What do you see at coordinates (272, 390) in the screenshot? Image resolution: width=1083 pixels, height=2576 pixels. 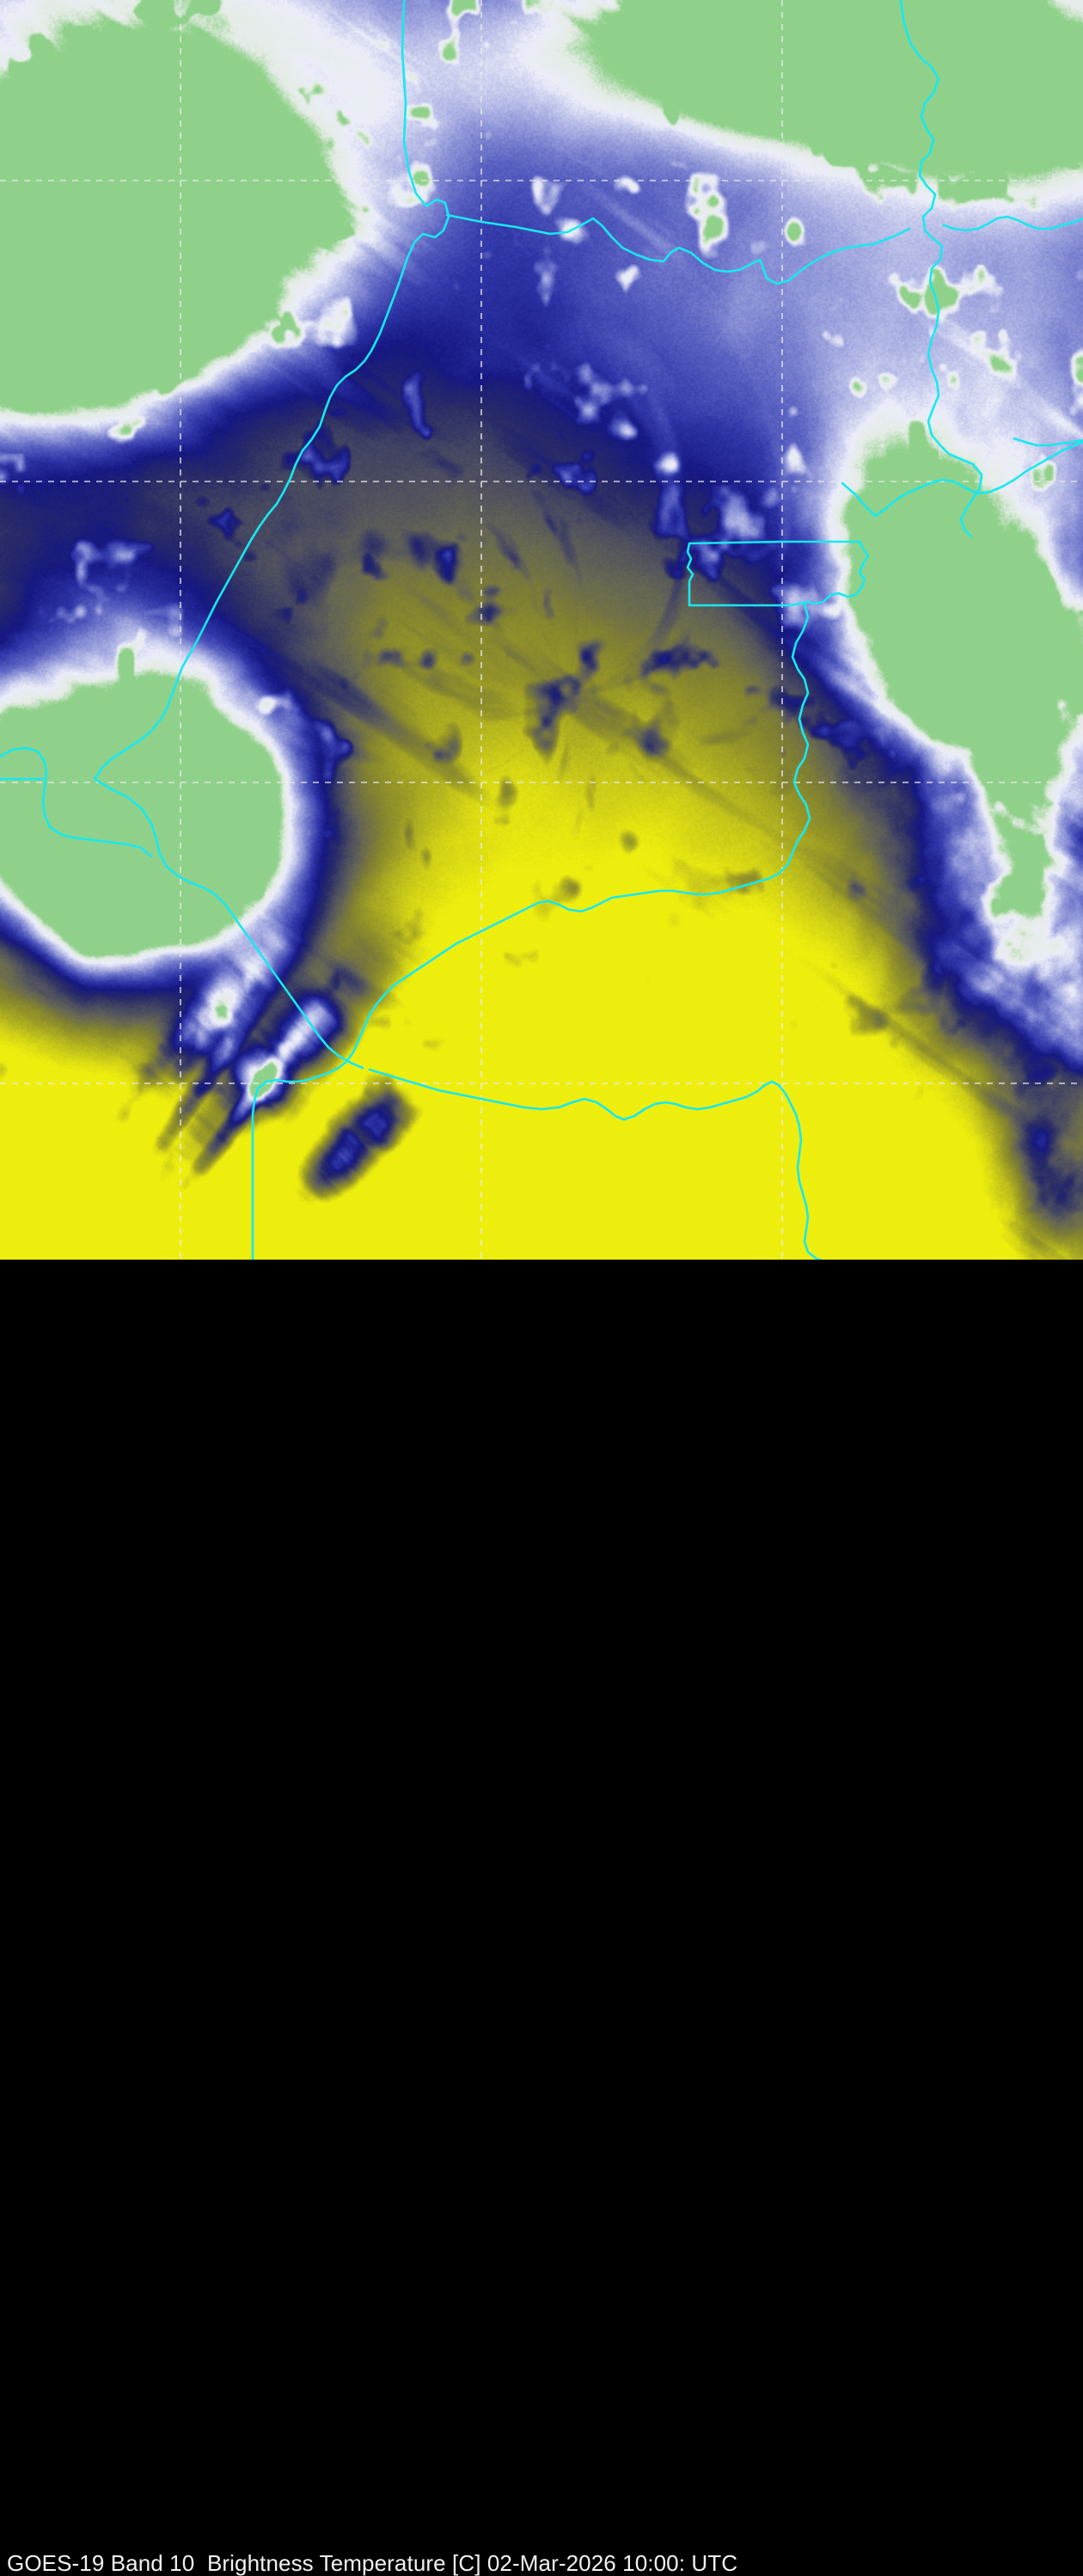 I see `missouri-river-boundary` at bounding box center [272, 390].